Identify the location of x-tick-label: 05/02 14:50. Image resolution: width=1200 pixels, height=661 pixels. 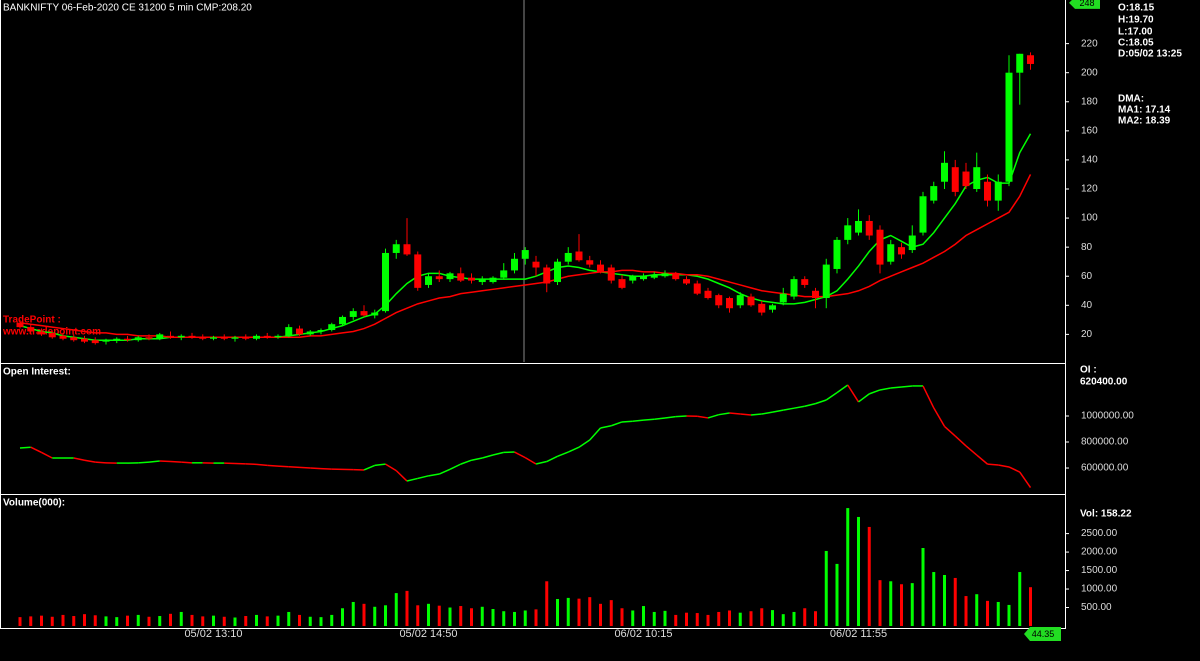
(428, 634).